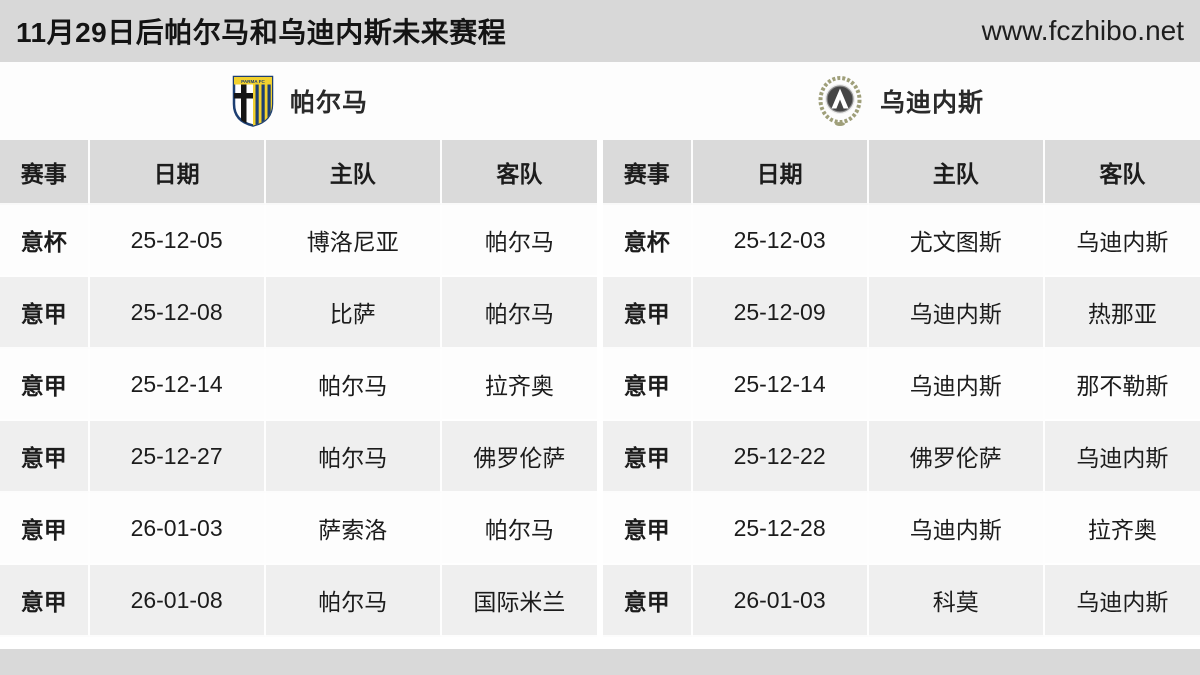 The height and width of the screenshot is (675, 1200). I want to click on home-team-cell: 萨索洛, so click(353, 529).